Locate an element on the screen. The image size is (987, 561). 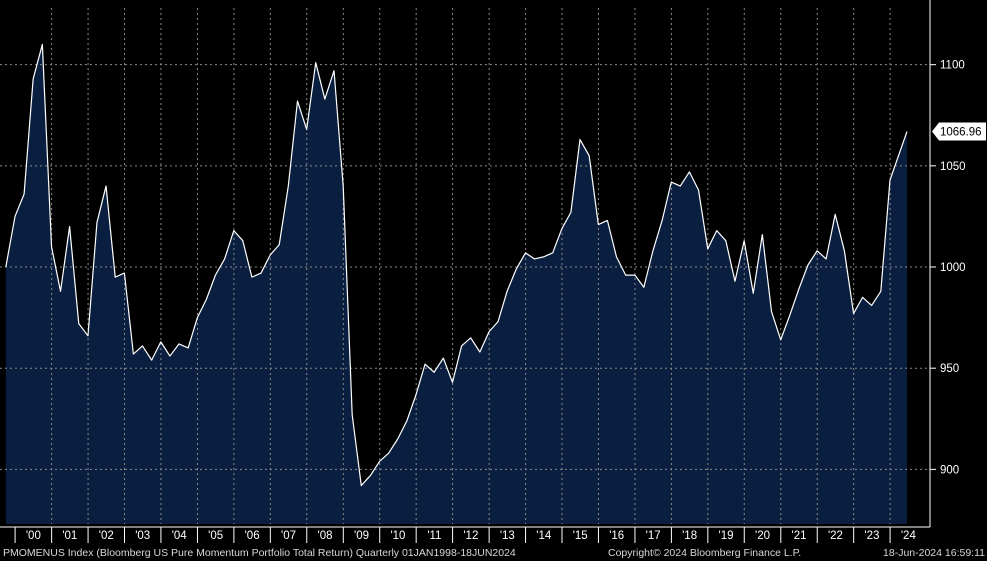
x-tick-label-2017: '17 is located at coordinates (653, 536).